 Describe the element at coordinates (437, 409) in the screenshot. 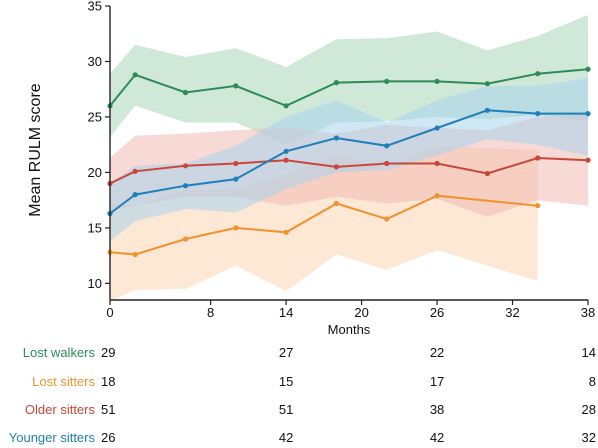

I see `older-sitters-count: 38` at that location.